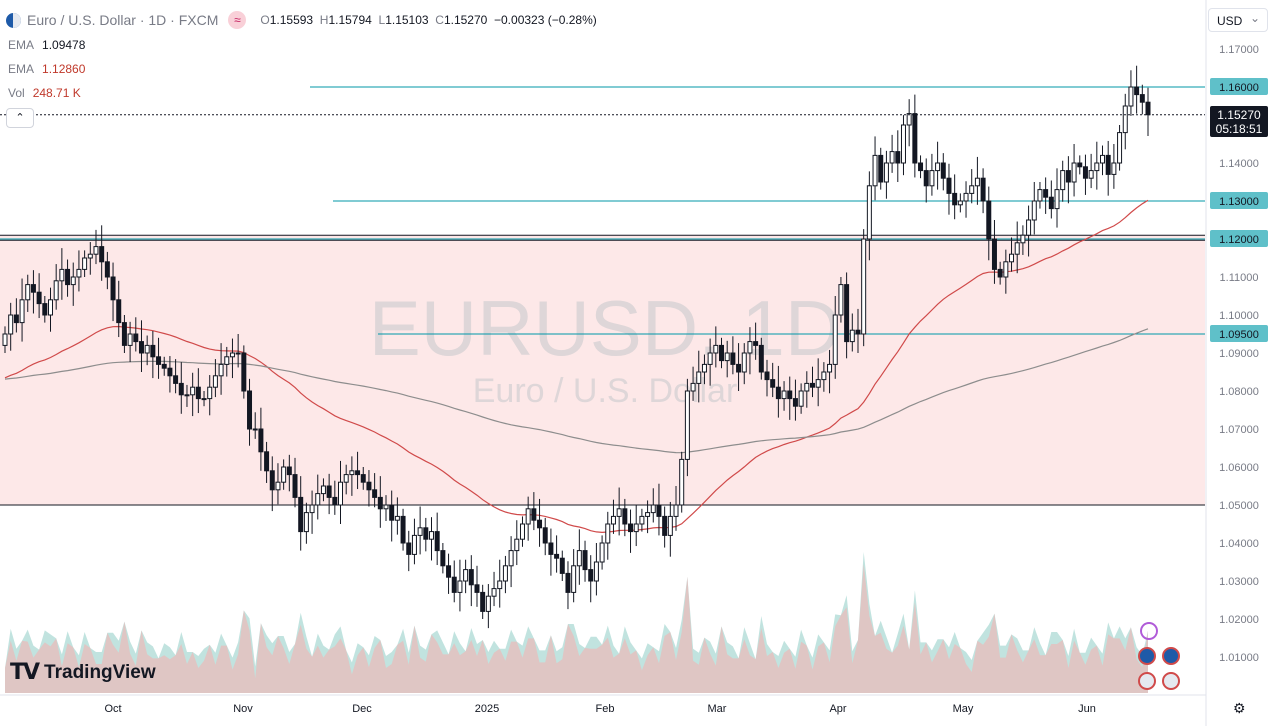 The image size is (1275, 726). I want to click on price-tick-label: 1.09500, so click(1239, 335).